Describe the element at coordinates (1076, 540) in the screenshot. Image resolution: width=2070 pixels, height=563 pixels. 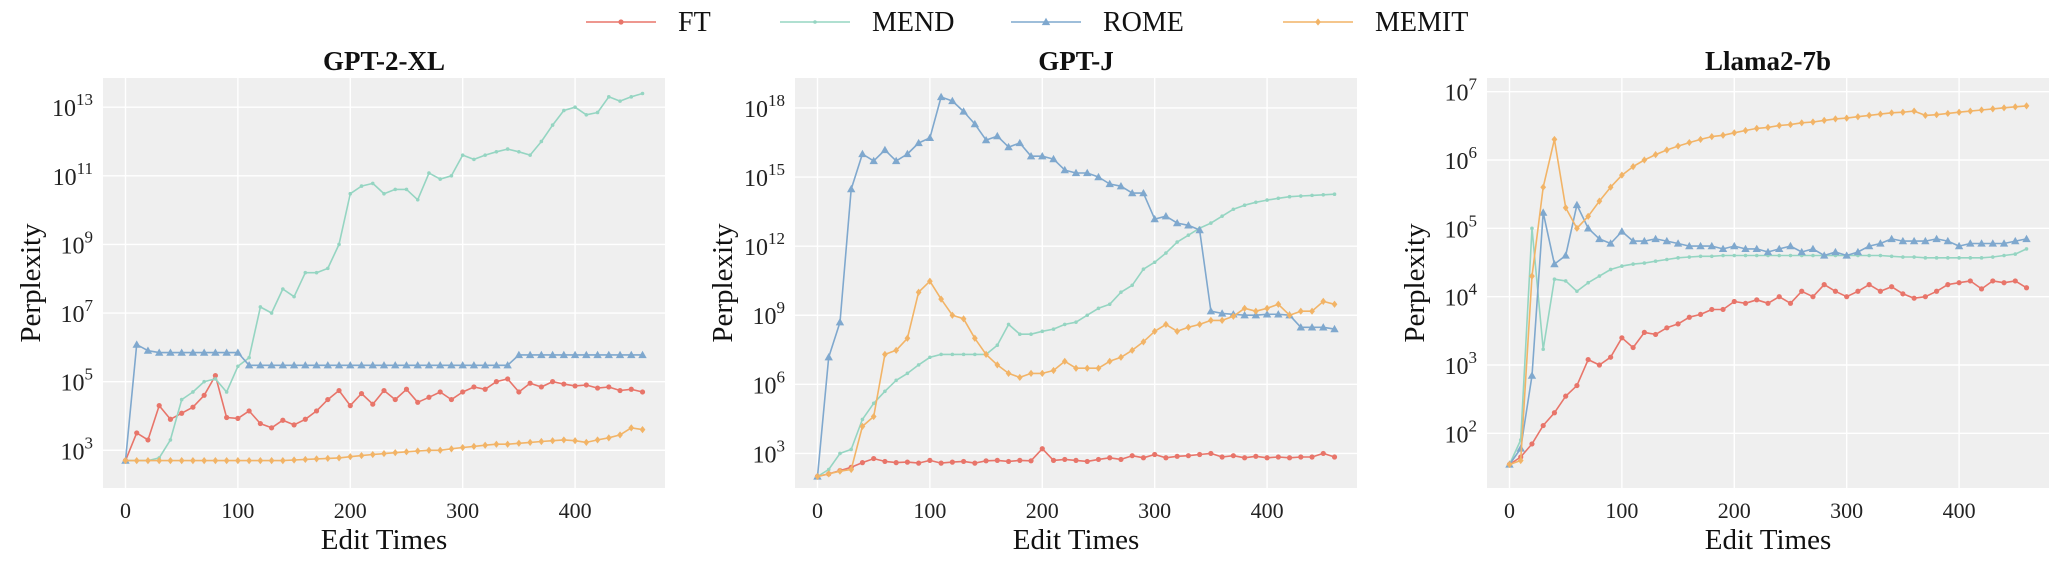
I see `x-axis-label: Edit Times` at that location.